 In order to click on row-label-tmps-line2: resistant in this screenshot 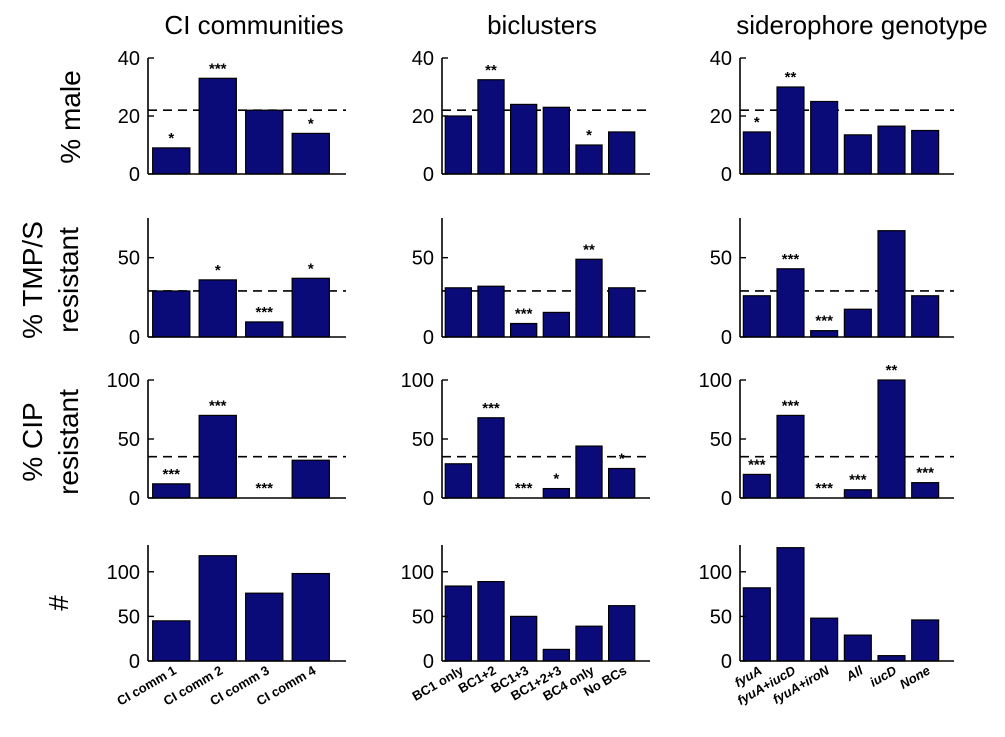, I will do `click(68, 280)`.